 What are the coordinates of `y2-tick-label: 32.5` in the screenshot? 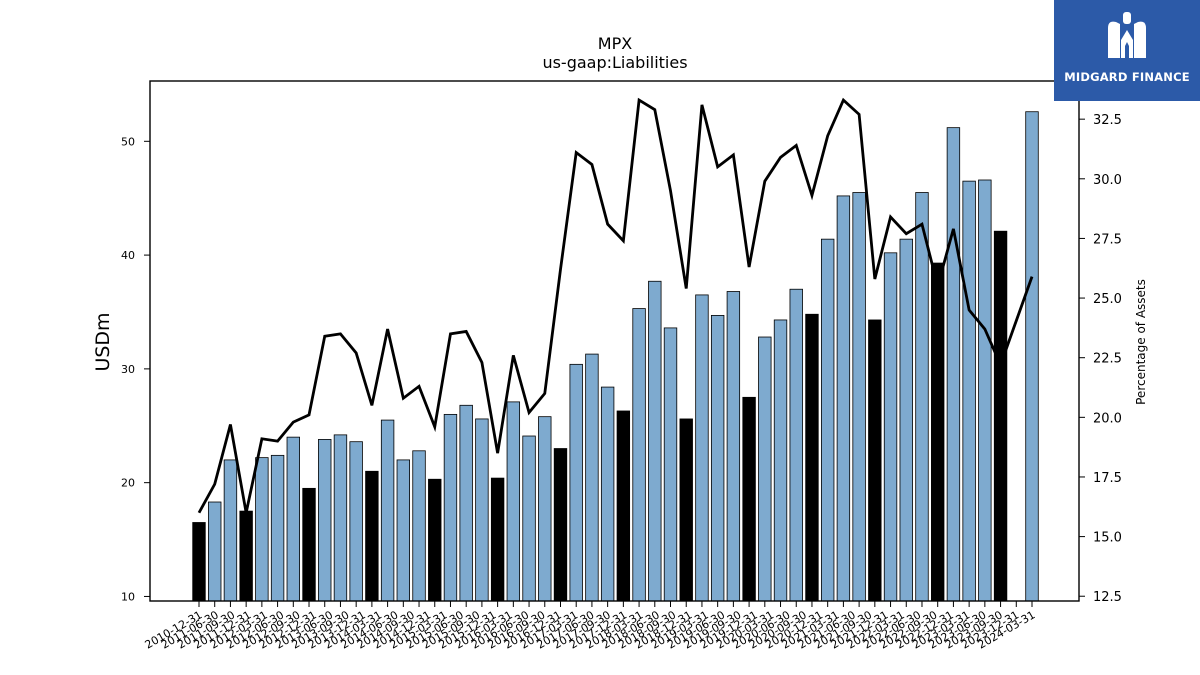 It's located at (1107, 120).